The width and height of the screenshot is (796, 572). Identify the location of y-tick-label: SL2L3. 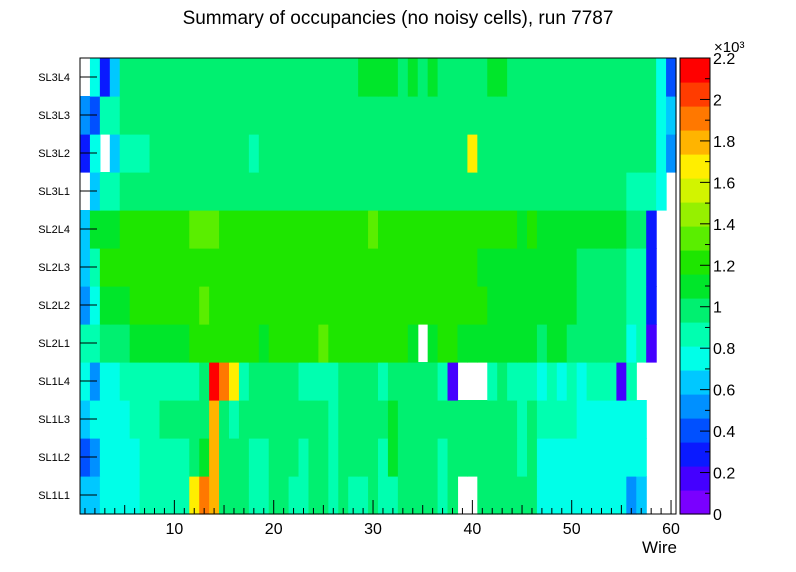
(54, 268).